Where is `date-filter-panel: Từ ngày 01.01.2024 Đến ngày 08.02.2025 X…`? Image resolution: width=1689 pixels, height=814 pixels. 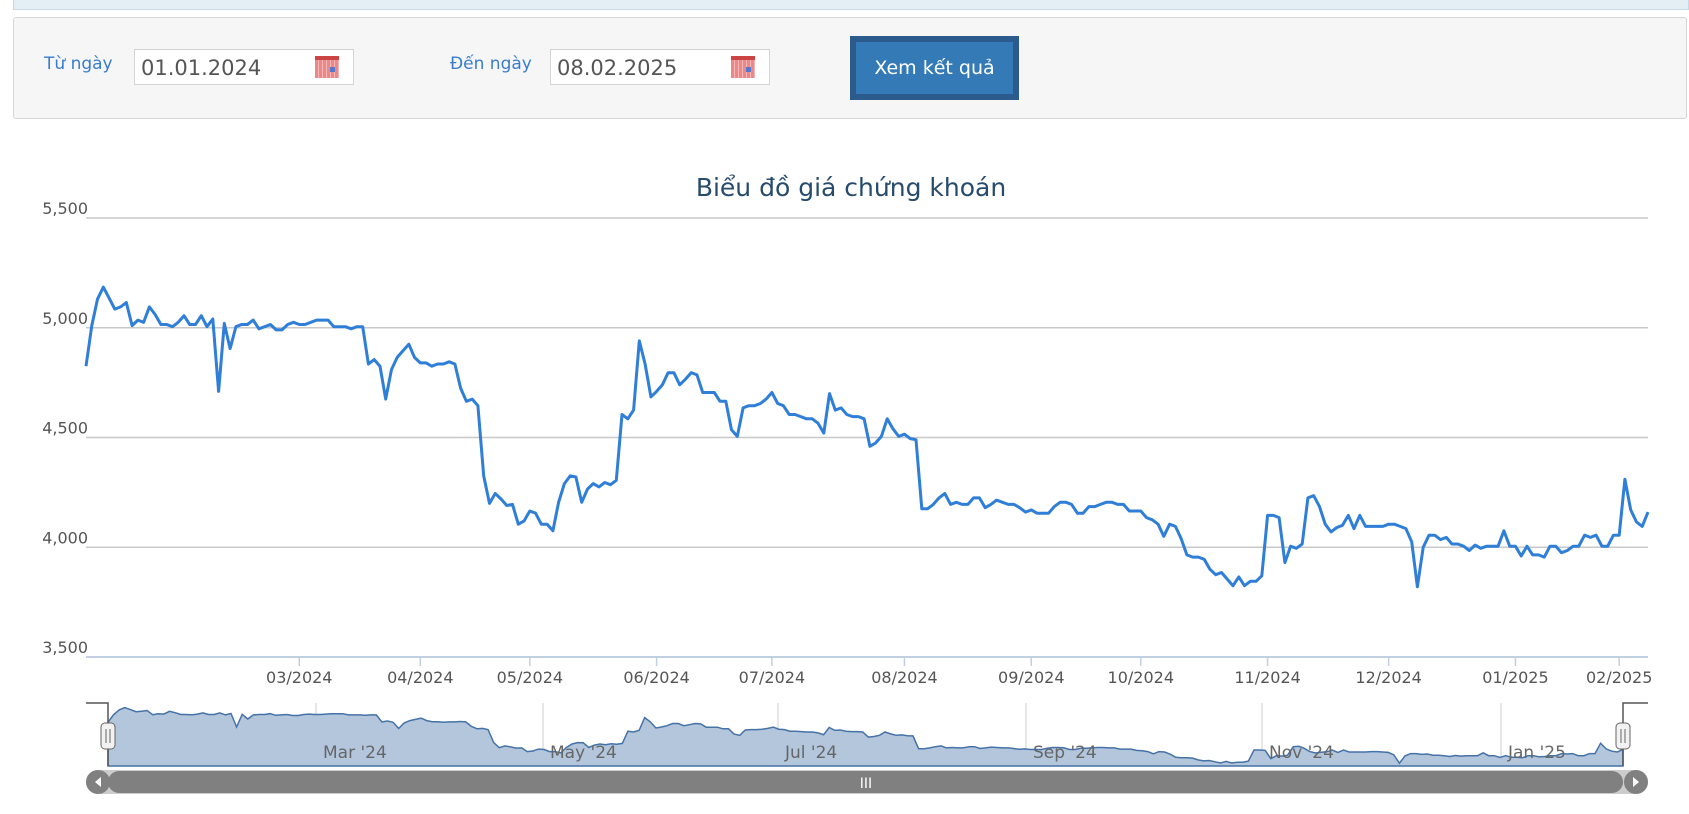 date-filter-panel: Từ ngày 01.01.2024 Đến ngày 08.02.2025 X… is located at coordinates (850, 68).